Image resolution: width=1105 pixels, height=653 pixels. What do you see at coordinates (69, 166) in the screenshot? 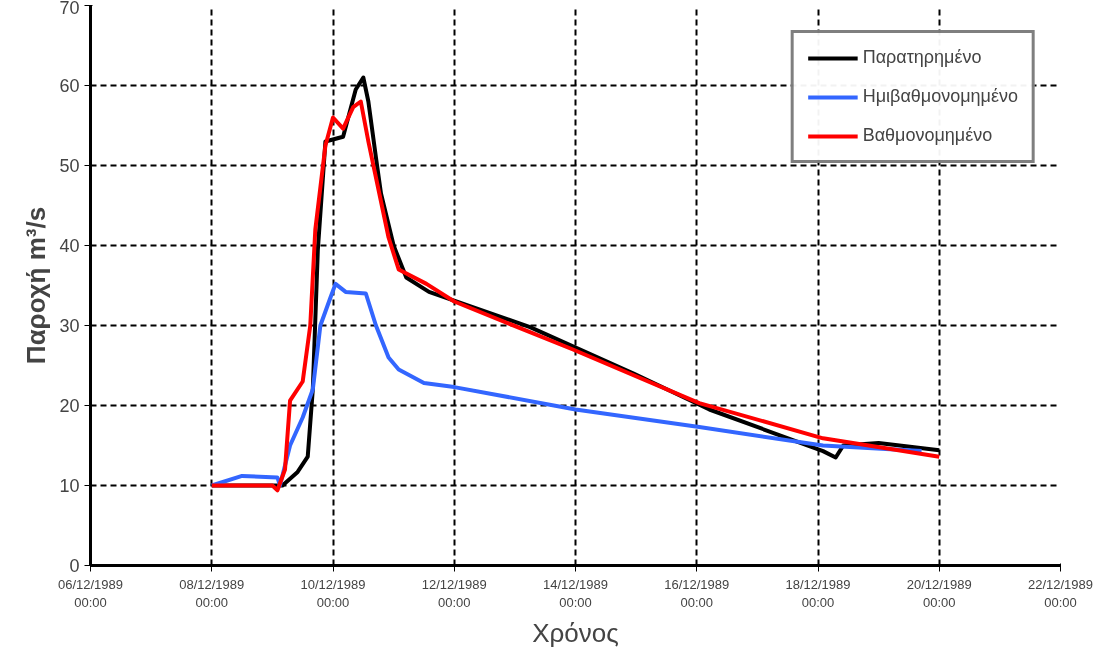
I see `y-tick-label: 50` at bounding box center [69, 166].